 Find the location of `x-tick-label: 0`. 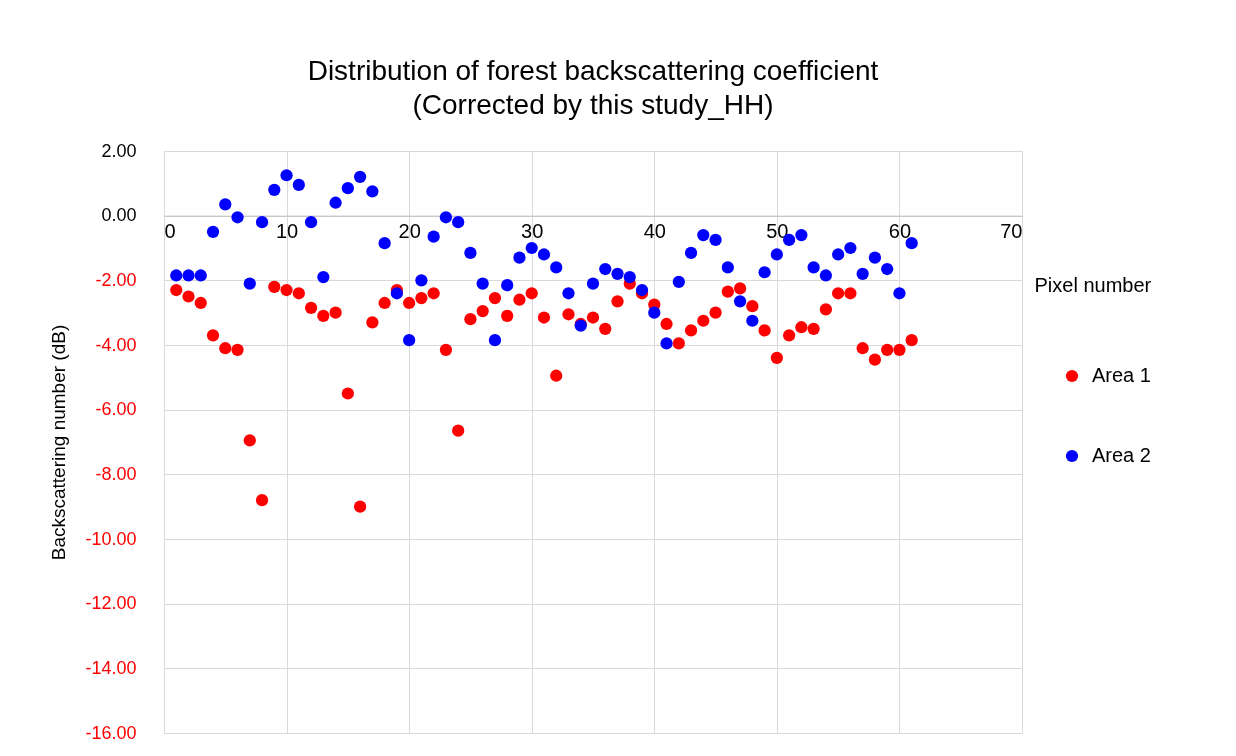

x-tick-label: 0 is located at coordinates (170, 231).